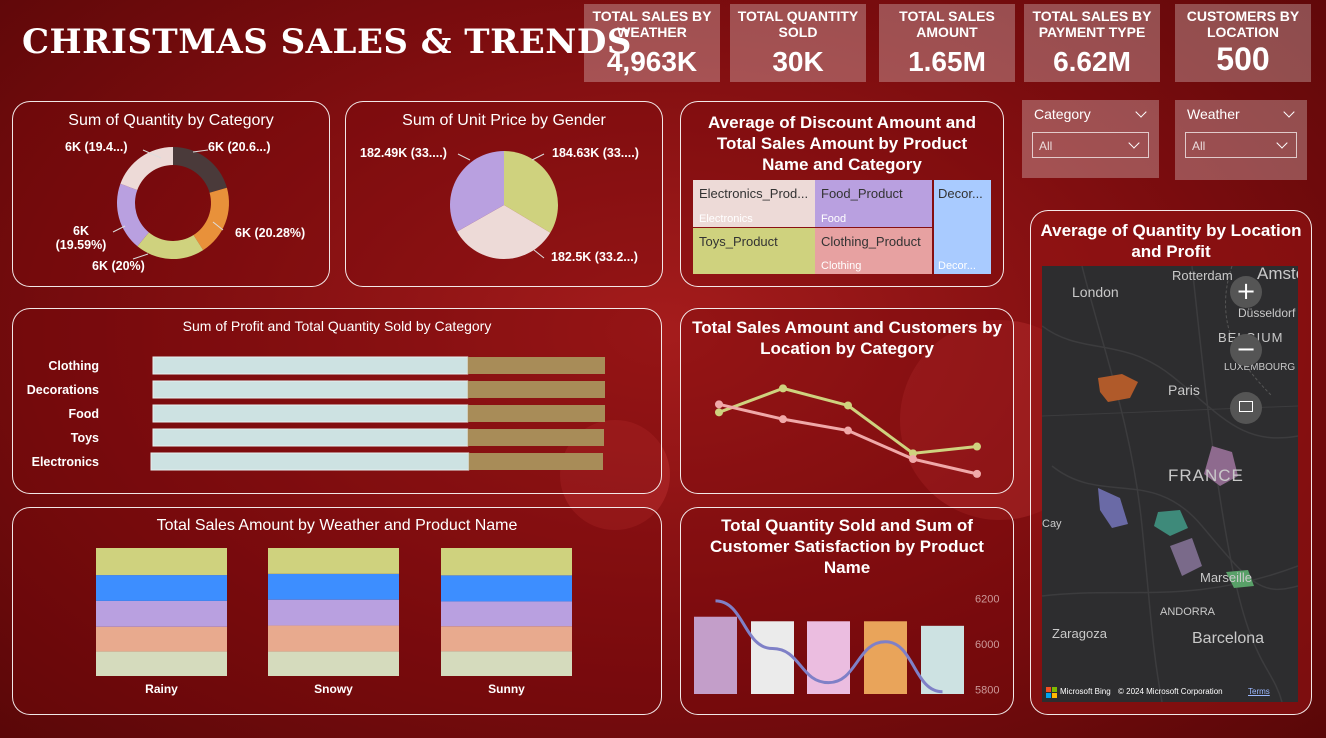  I want to click on combo-chart: 6200 6000 5800, so click(848, 612).